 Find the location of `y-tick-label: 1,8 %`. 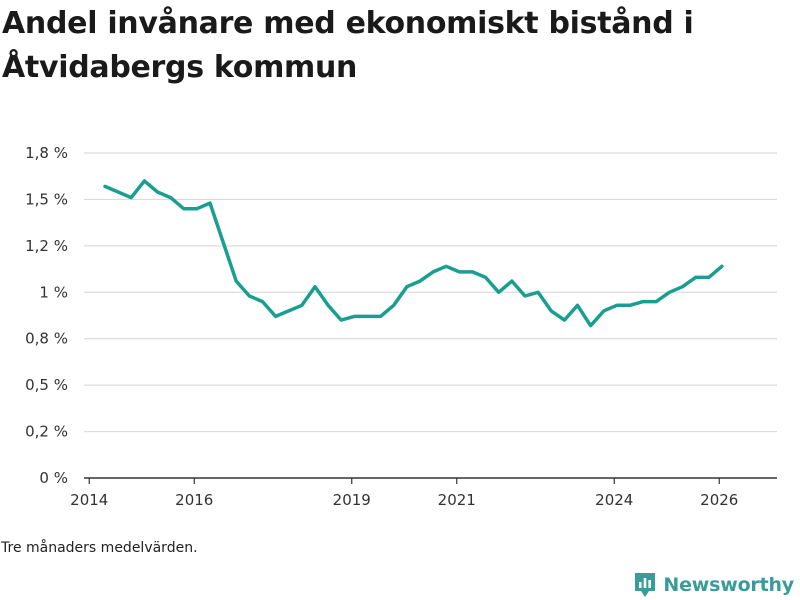

y-tick-label: 1,8 % is located at coordinates (46, 153).